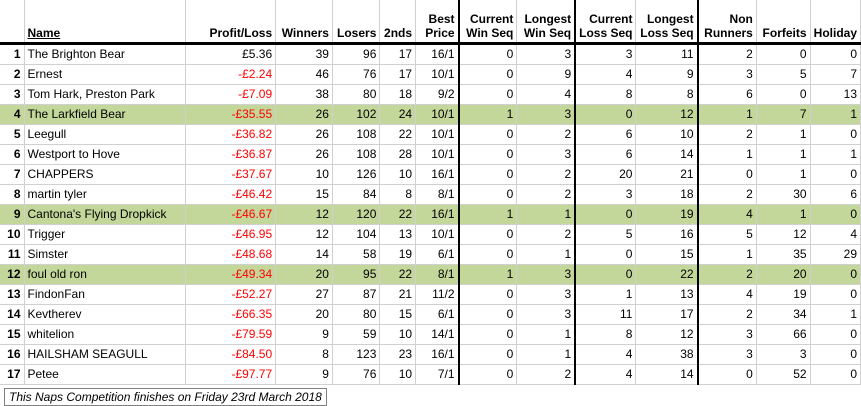 This screenshot has width=861, height=406. What do you see at coordinates (105, 274) in the screenshot?
I see `cell-name: foul old ron` at bounding box center [105, 274].